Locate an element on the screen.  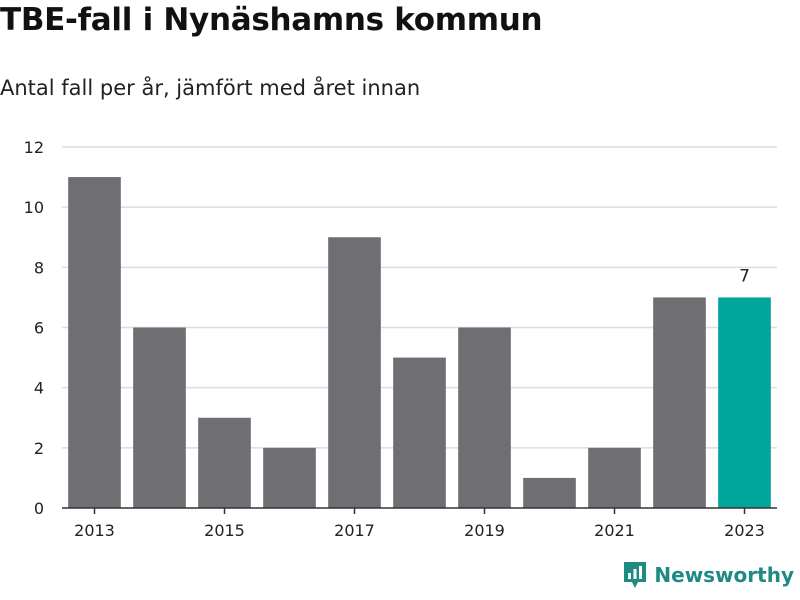
y-tick-label: 12 is located at coordinates (34, 147).